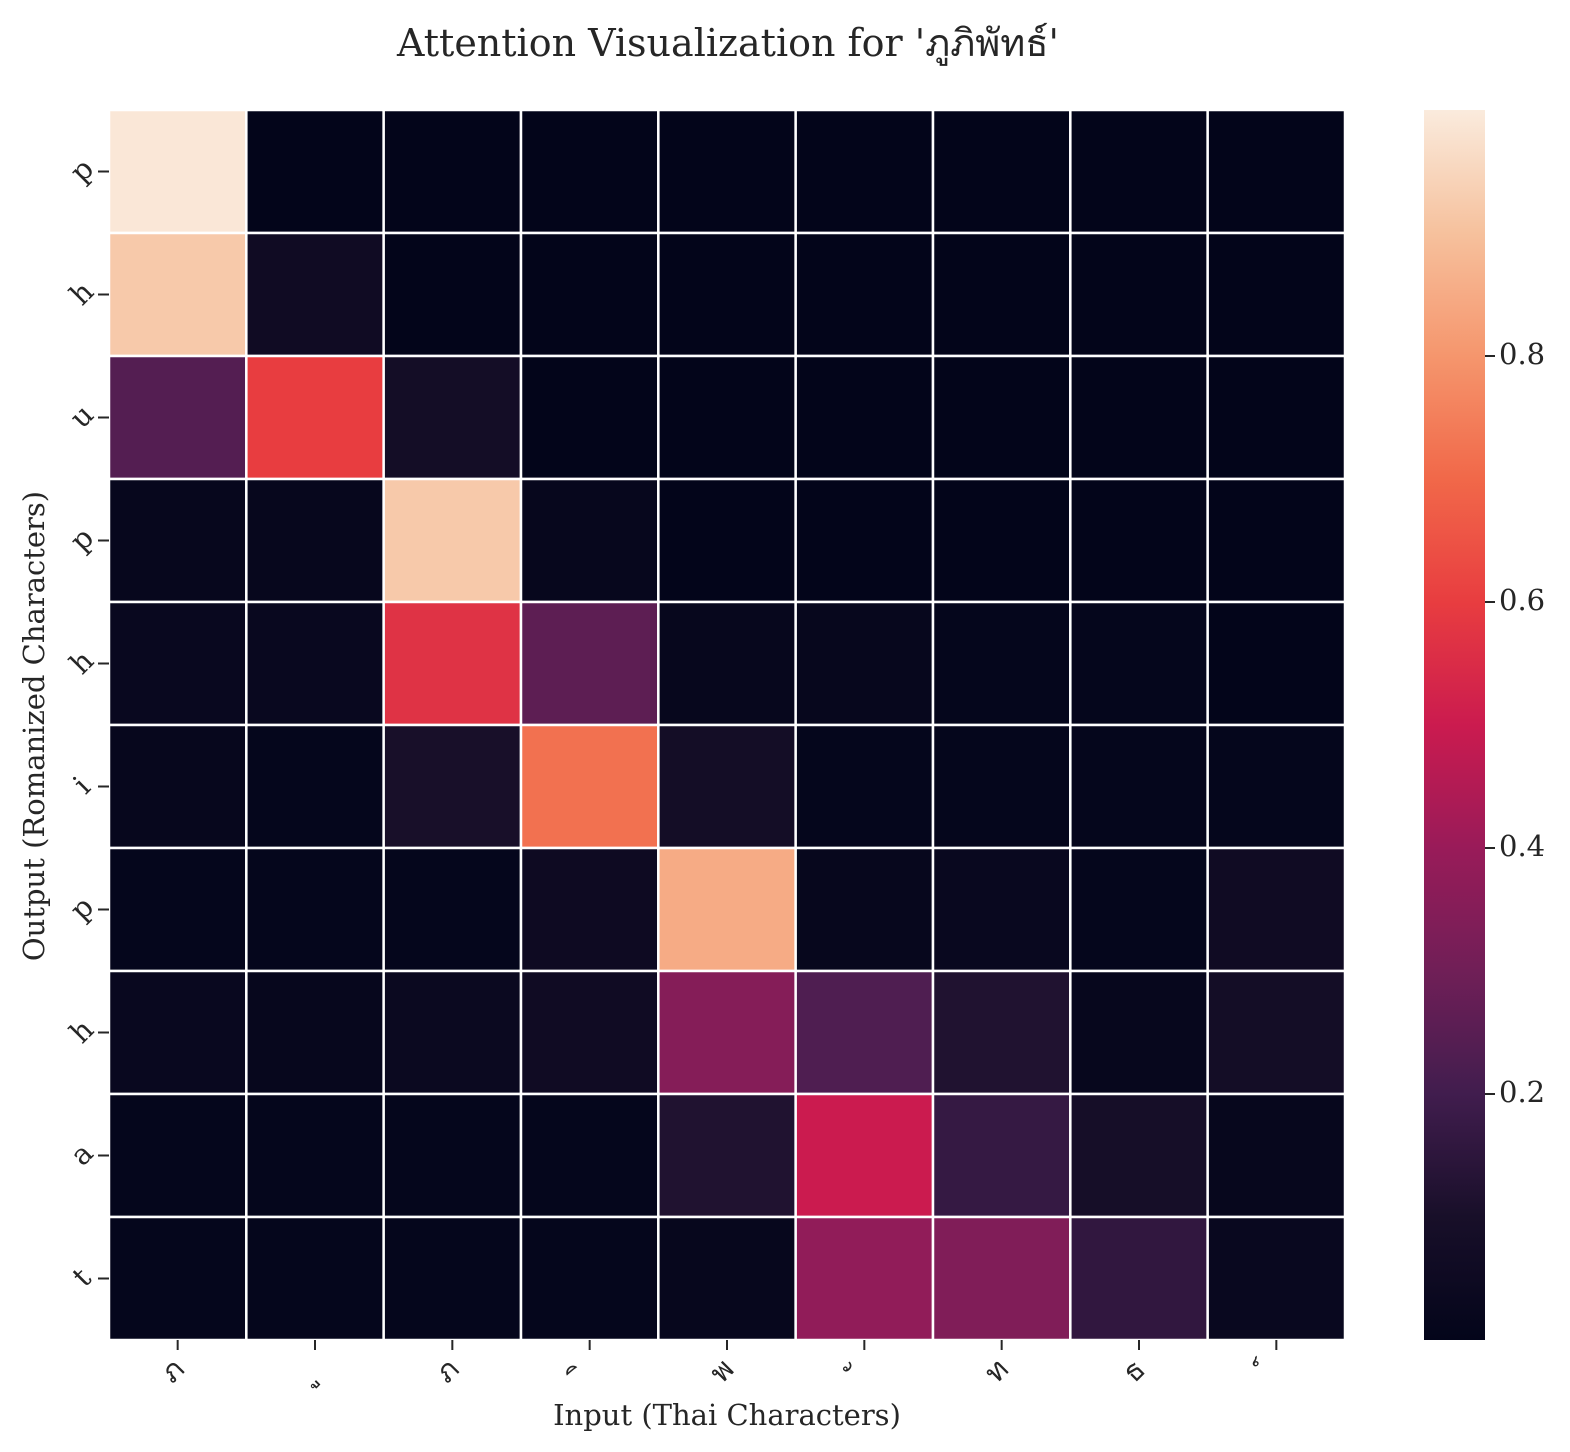 The image size is (1570, 1452). Describe the element at coordinates (864, 1032) in the screenshot. I see `heatmap-cell-r7-c5` at that location.